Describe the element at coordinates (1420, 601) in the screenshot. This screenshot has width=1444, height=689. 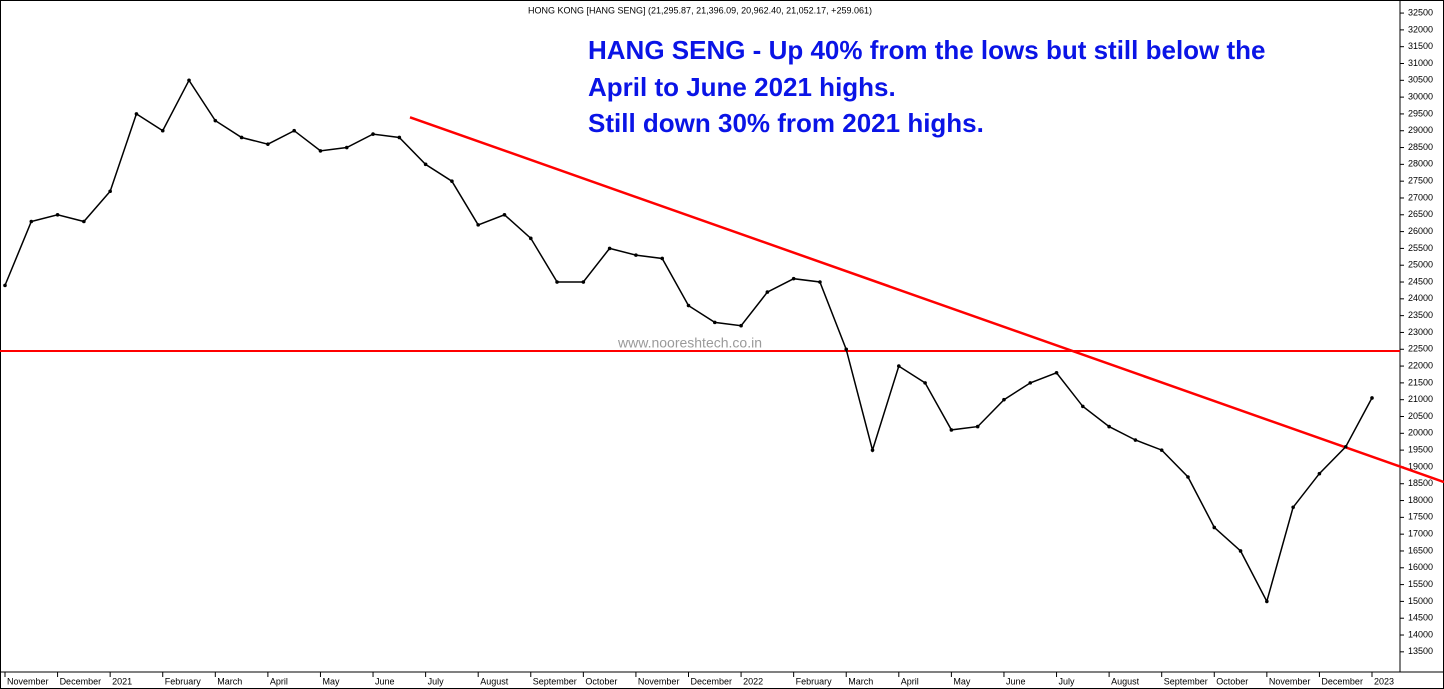
I see `y-tick-label: 15000` at that location.